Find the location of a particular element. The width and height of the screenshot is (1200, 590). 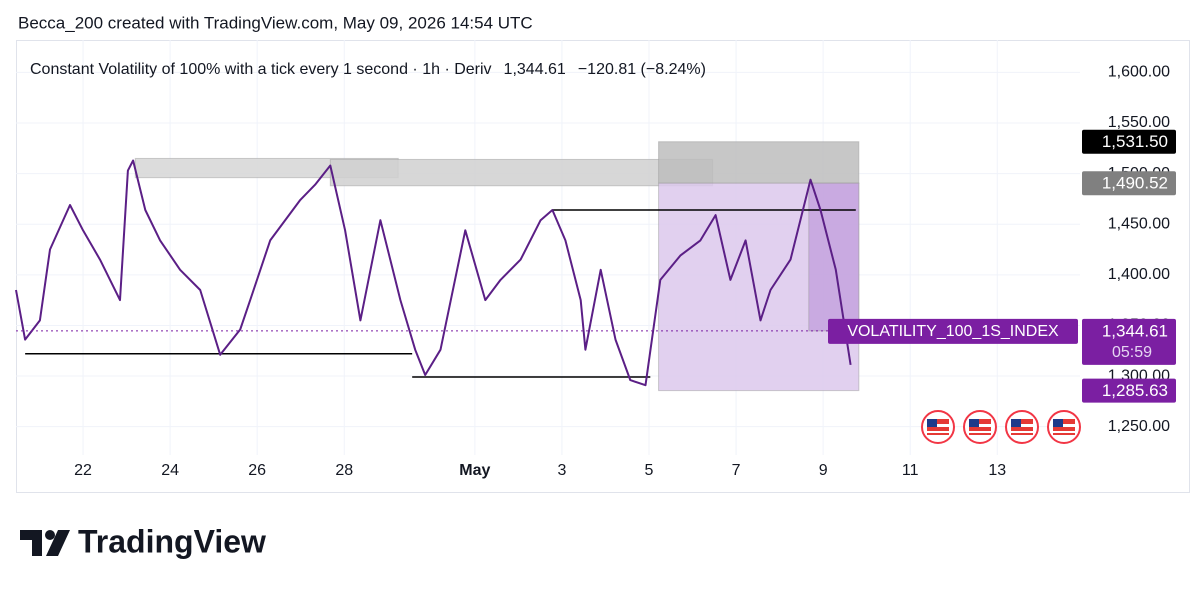

symbol-label: VOLATILITY_100_1S_INDEX is located at coordinates (953, 331).